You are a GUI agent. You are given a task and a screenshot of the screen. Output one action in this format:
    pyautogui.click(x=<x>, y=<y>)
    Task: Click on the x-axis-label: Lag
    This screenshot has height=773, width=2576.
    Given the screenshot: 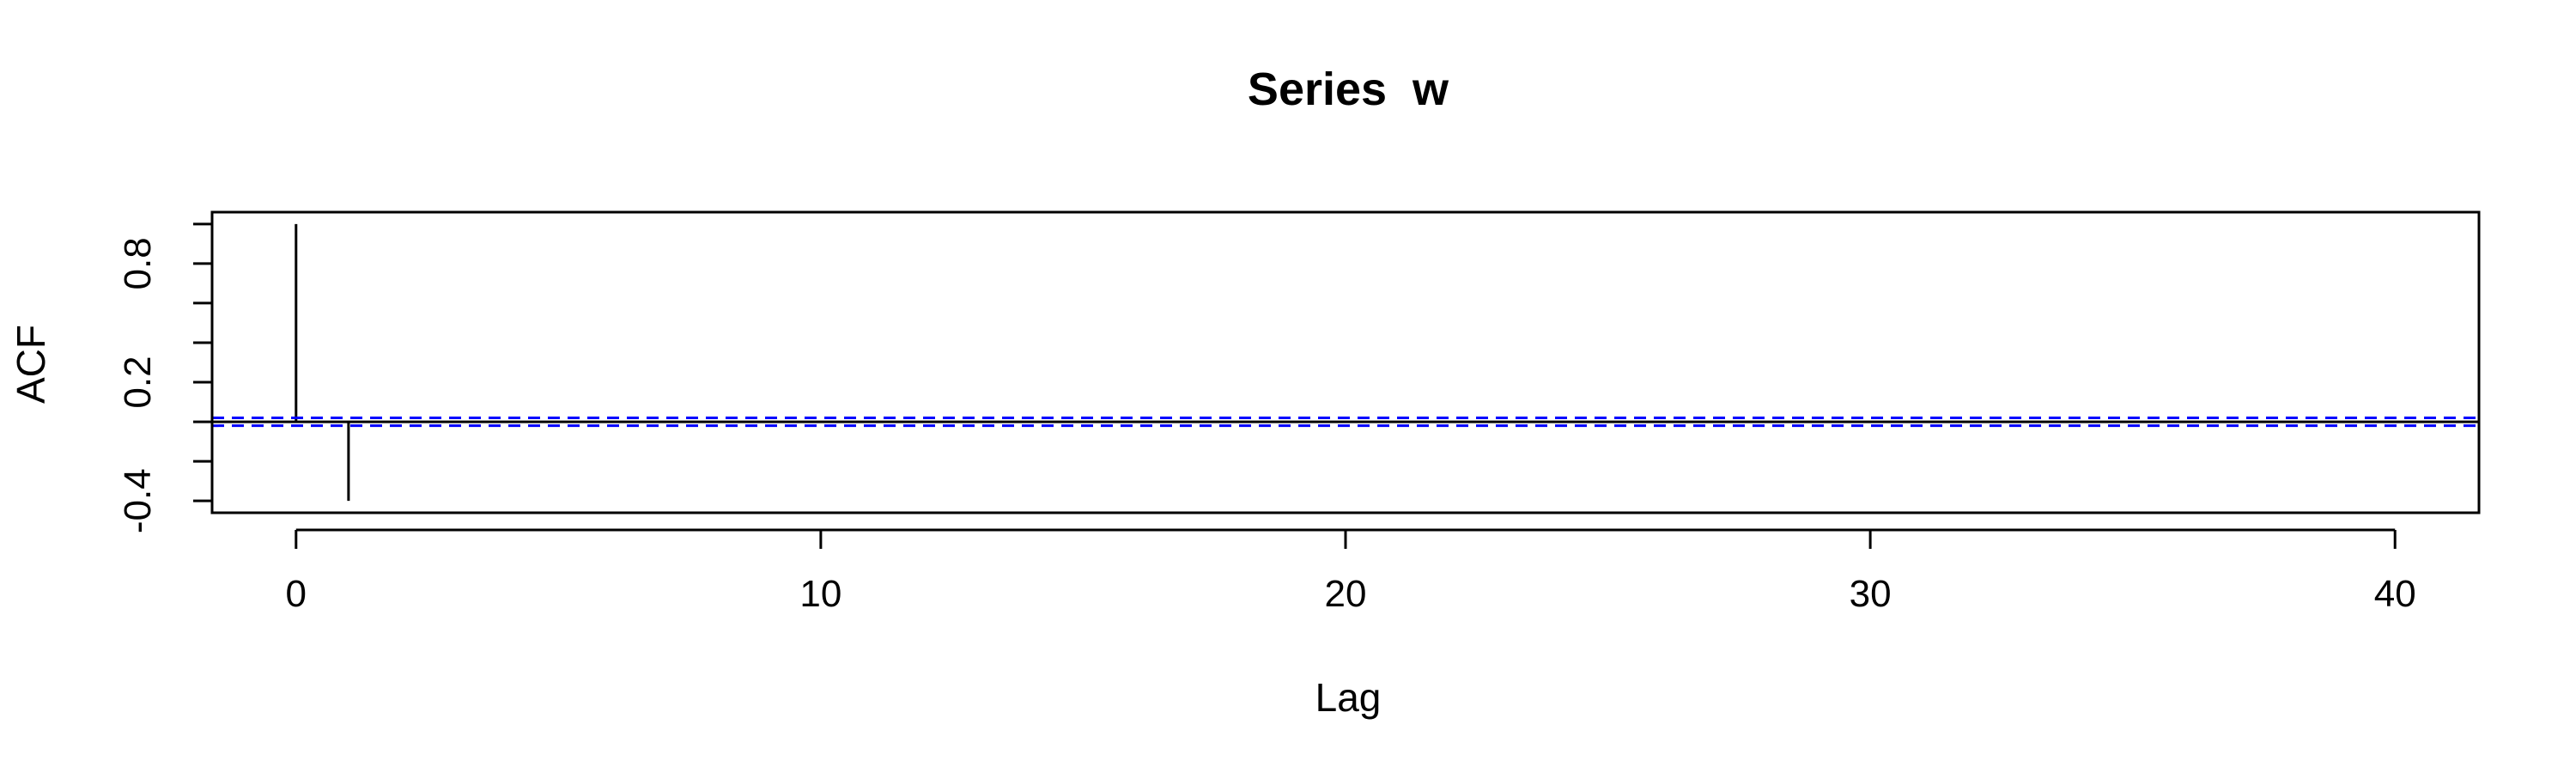 What is the action you would take?
    pyautogui.click(x=1349, y=697)
    